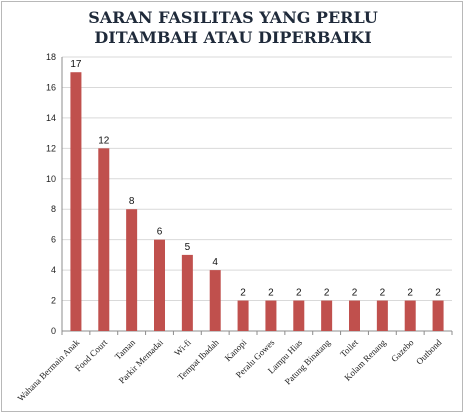  Describe the element at coordinates (236, 350) in the screenshot. I see `x-tick-label: Kanopi` at that location.